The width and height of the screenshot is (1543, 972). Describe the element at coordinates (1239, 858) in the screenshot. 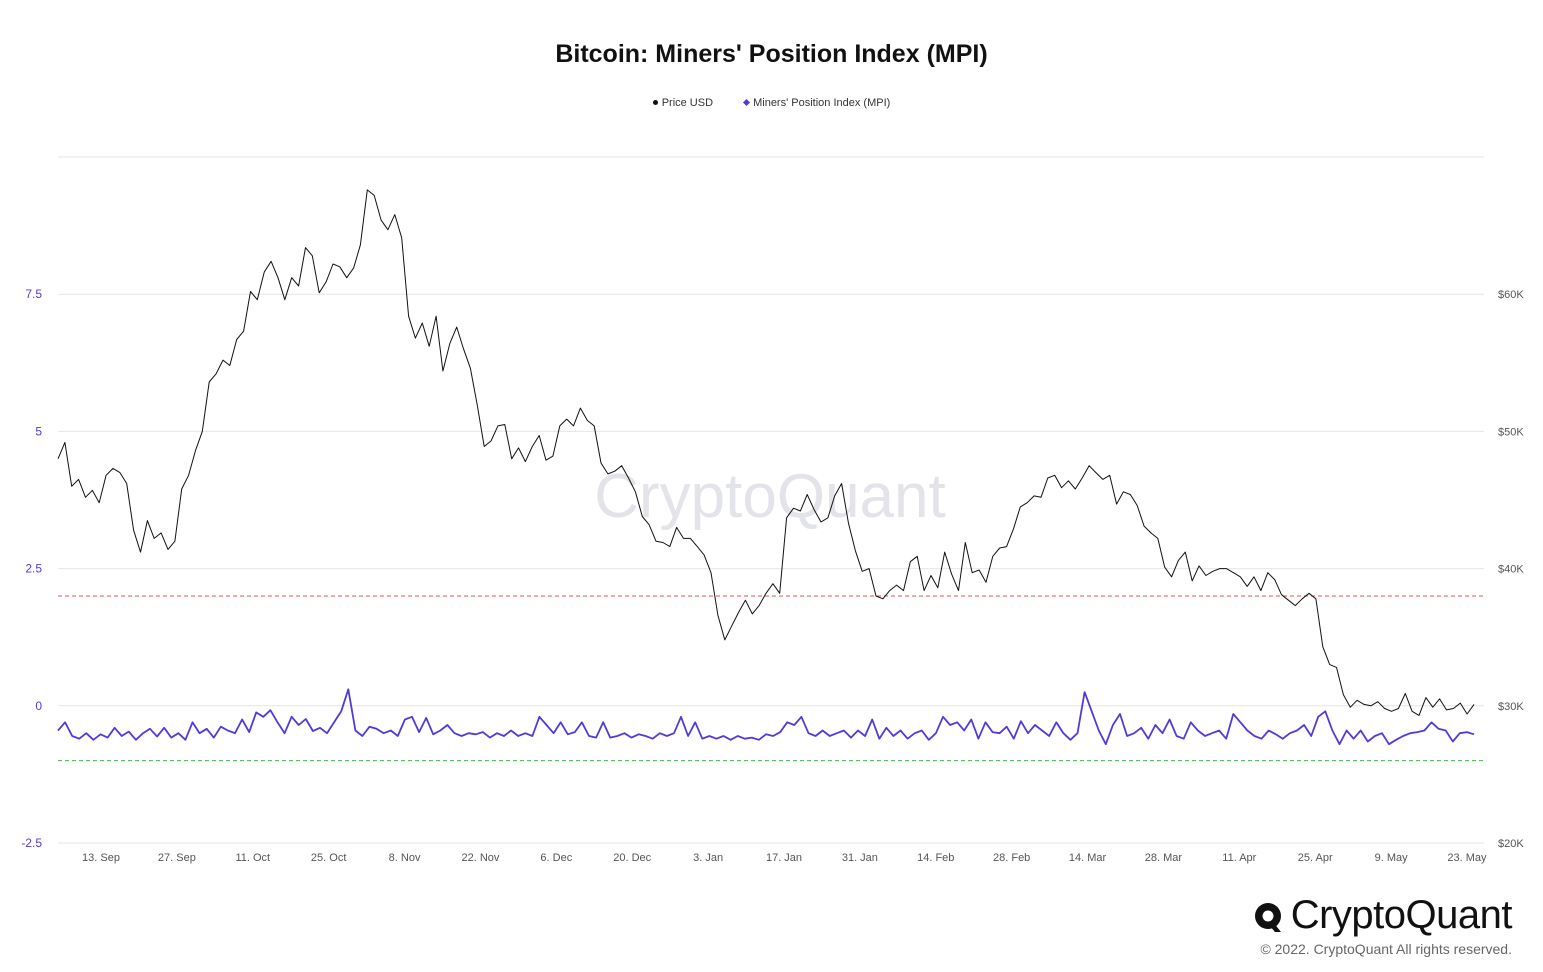

I see `x-axis-tick-label: 11. Apr` at that location.